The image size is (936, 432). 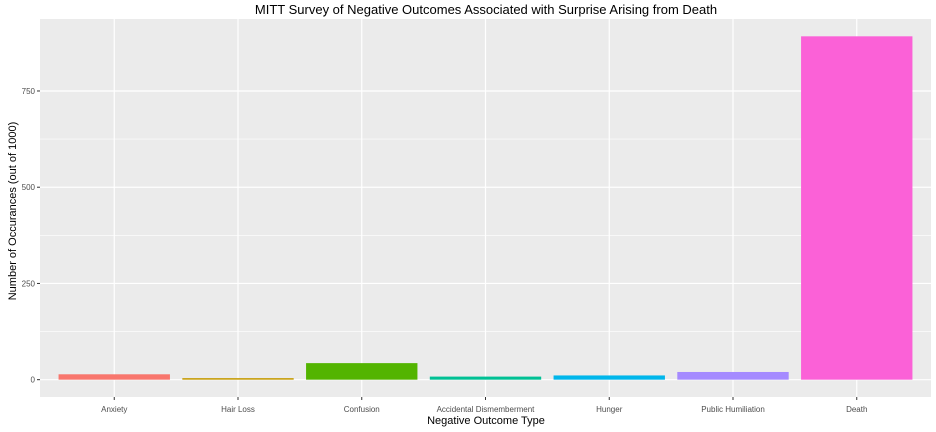 I want to click on x-tick-label: Death, so click(x=856, y=409).